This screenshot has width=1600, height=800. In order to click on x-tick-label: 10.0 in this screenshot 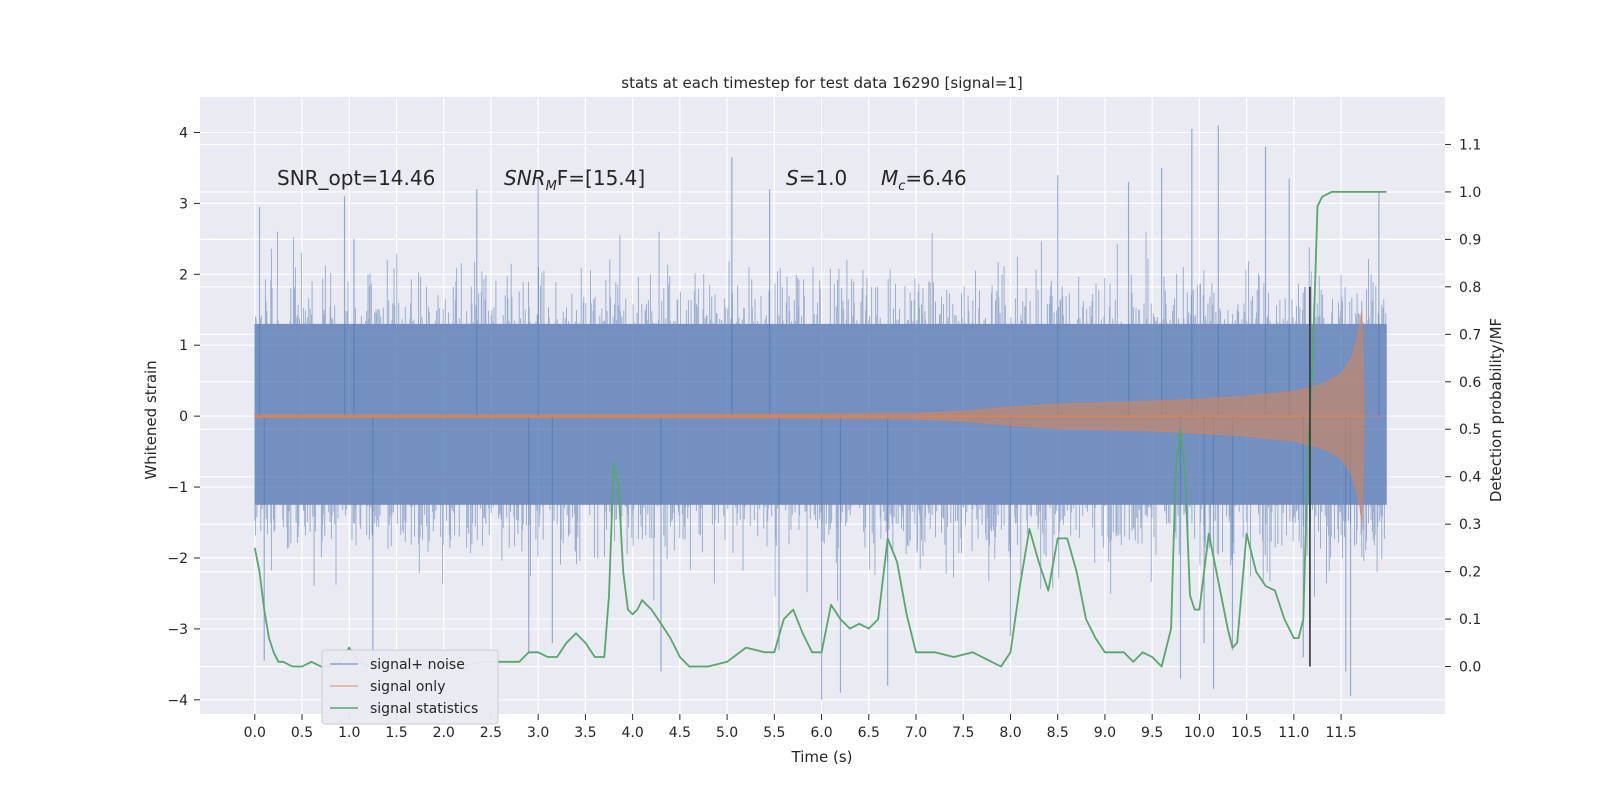, I will do `click(1199, 733)`.